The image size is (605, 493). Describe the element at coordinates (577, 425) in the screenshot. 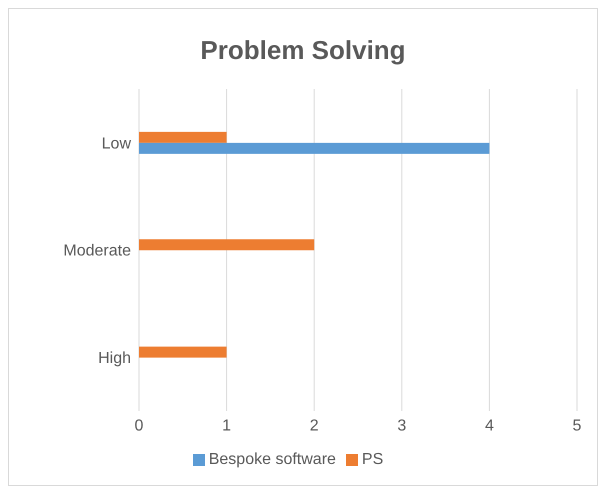

I see `x-tick-label: 5` at that location.